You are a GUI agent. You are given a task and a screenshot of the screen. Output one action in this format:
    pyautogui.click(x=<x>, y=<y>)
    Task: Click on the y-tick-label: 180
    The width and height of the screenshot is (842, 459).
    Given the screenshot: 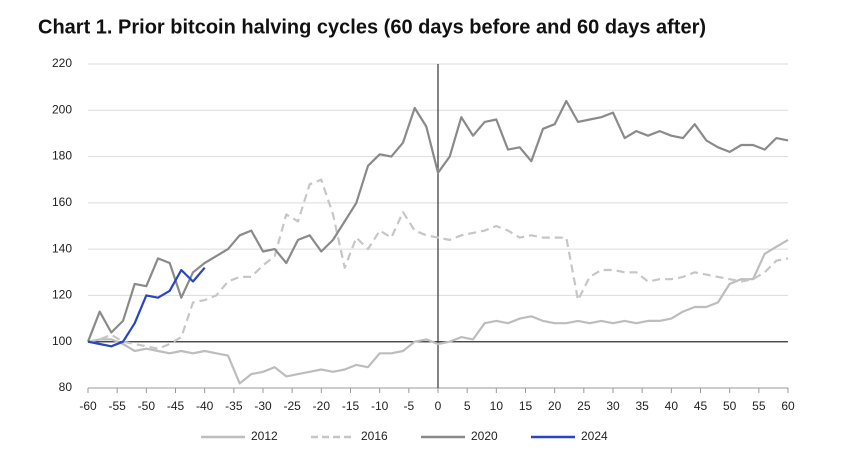 What is the action you would take?
    pyautogui.click(x=62, y=156)
    